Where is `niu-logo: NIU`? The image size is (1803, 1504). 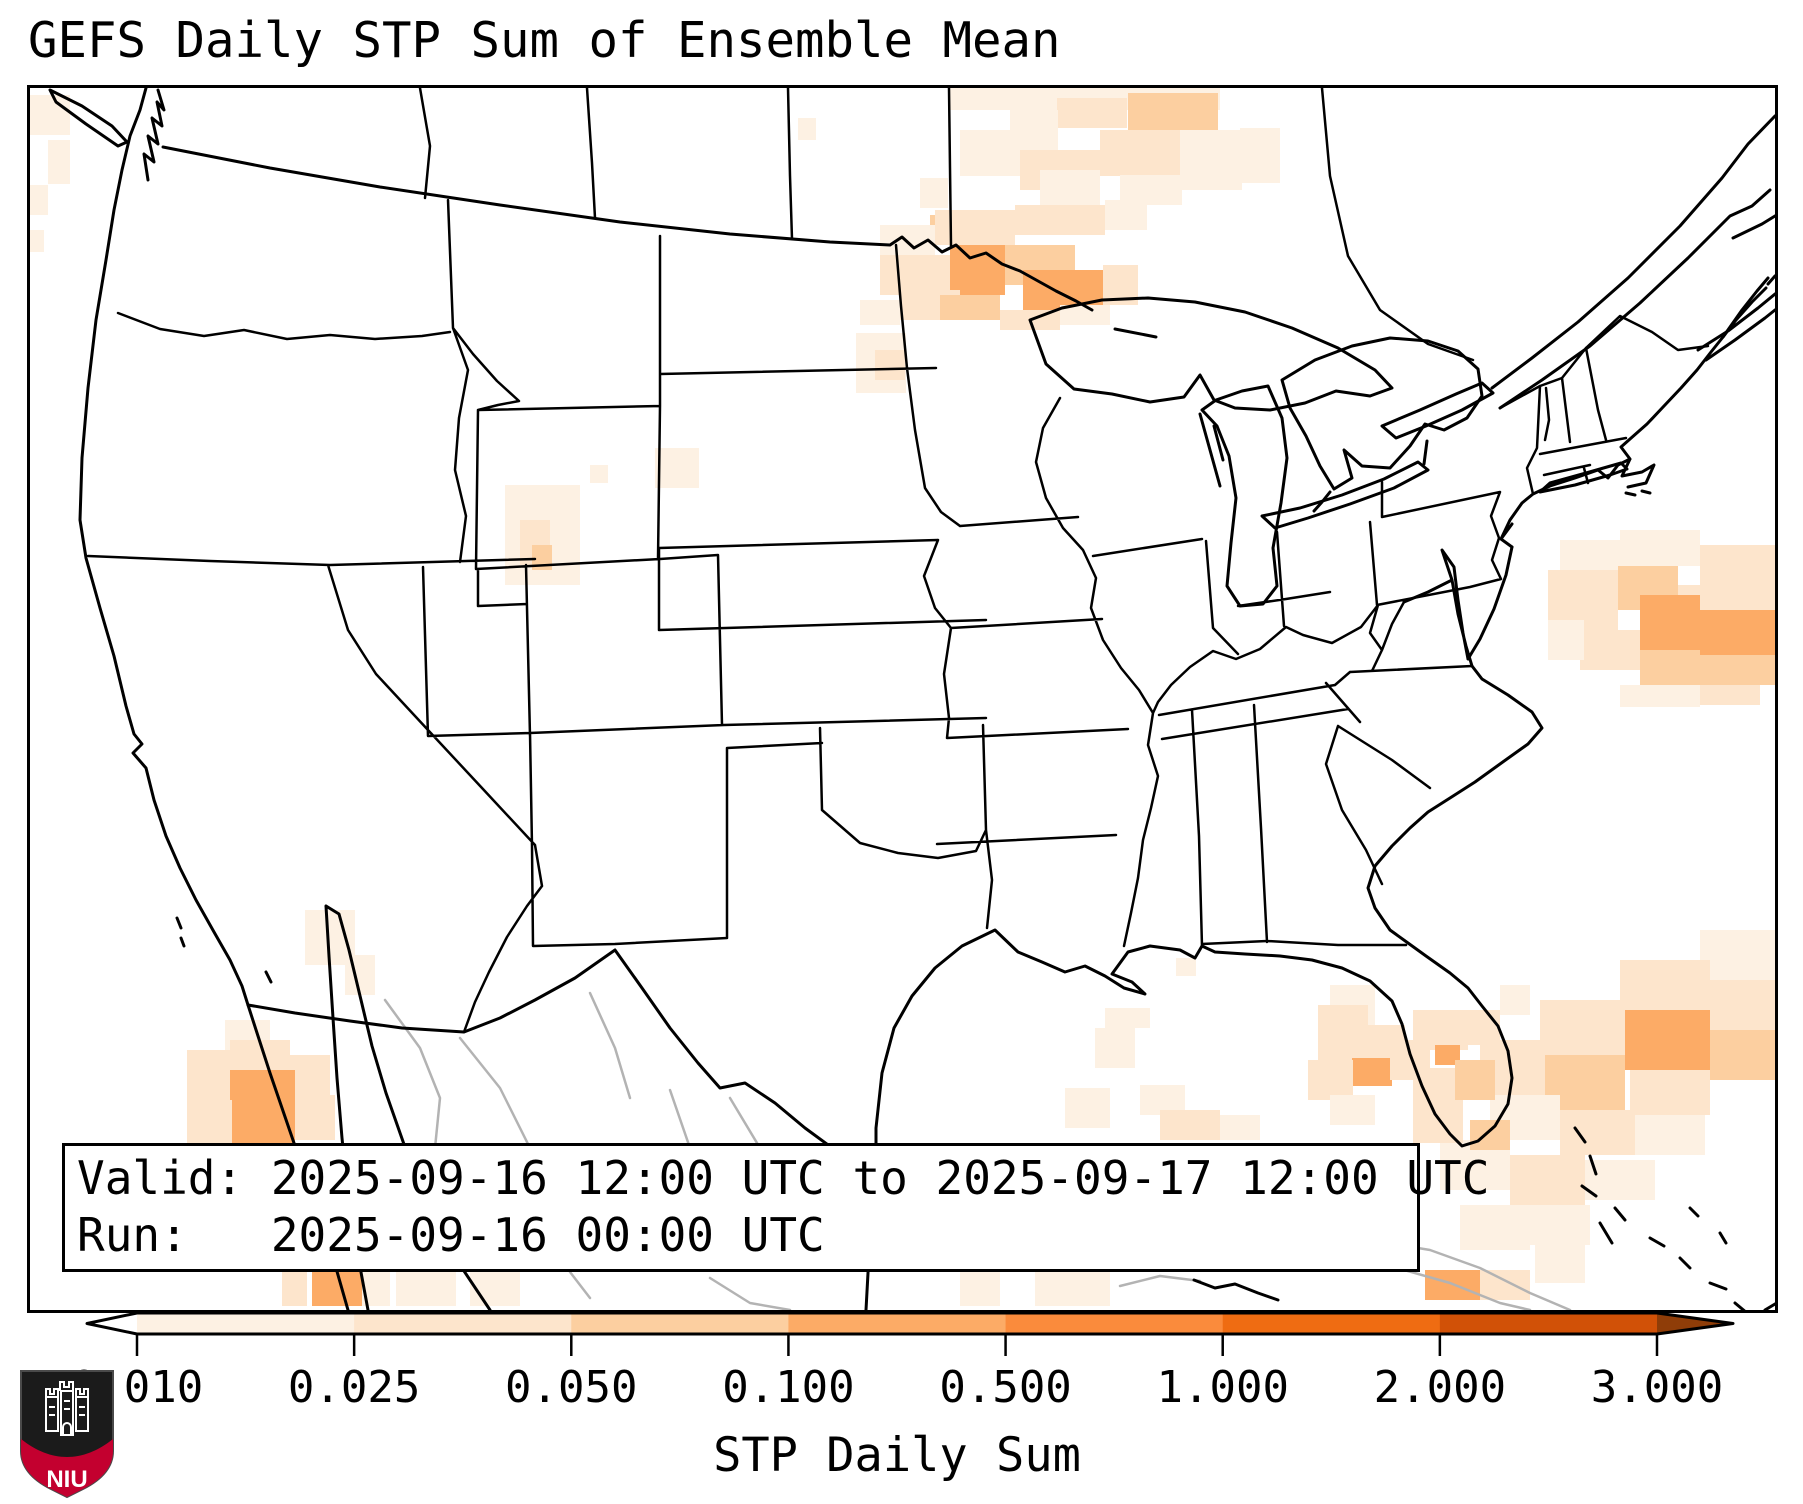 niu-logo: NIU is located at coordinates (67, 1434).